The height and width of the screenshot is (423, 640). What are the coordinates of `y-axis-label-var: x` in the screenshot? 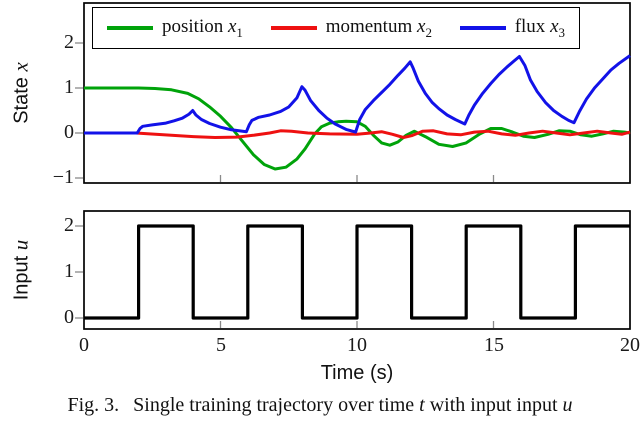 It's located at (20, 67).